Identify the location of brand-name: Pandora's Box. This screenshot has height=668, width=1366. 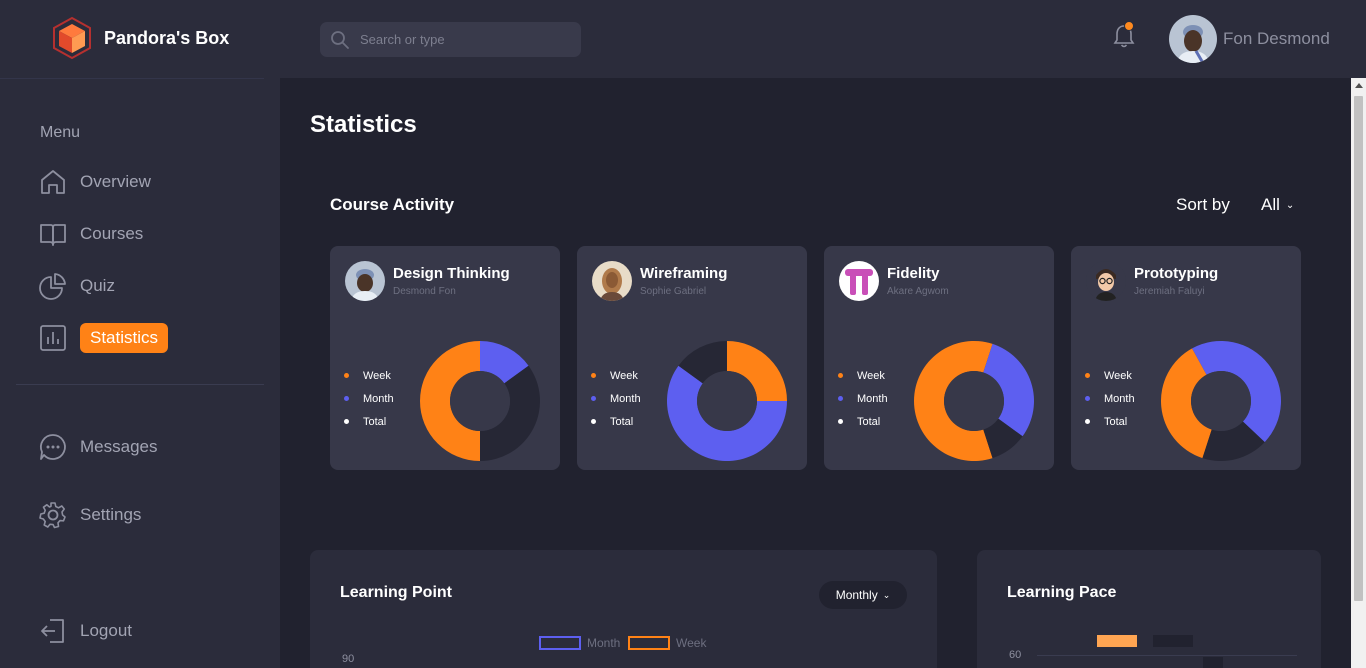
(167, 37).